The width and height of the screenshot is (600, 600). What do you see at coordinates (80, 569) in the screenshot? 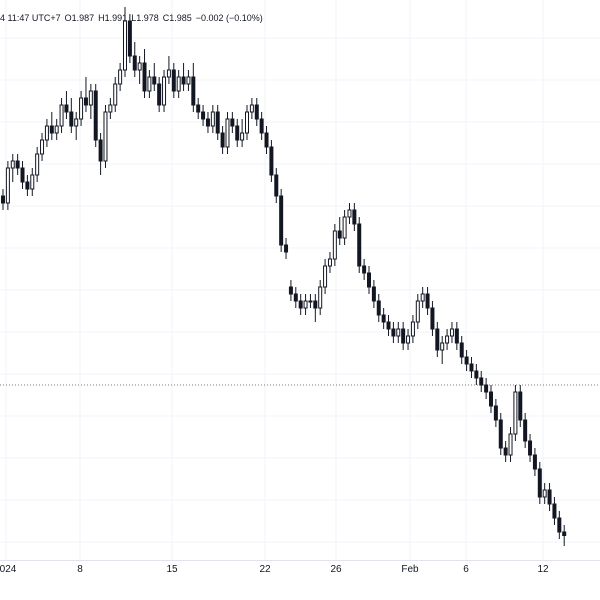
I see `x-tick-label: 8` at bounding box center [80, 569].